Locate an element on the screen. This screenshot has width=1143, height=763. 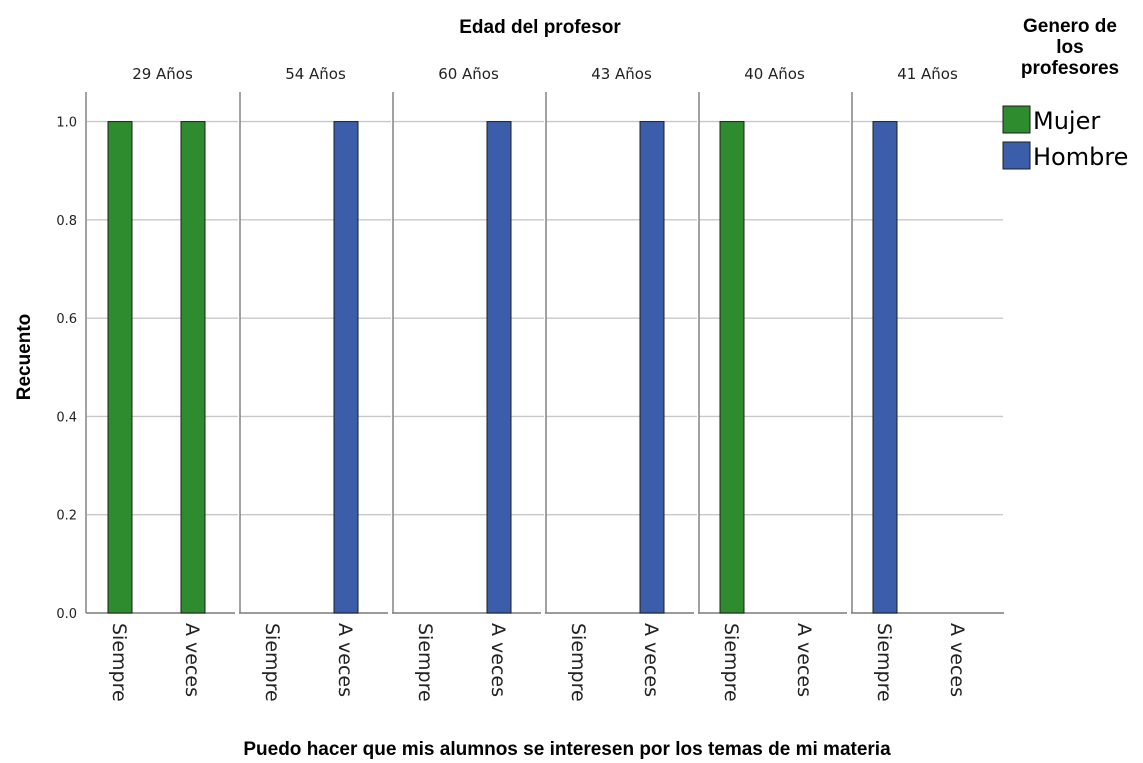
y-axis-label: Recuento is located at coordinates (24, 357).